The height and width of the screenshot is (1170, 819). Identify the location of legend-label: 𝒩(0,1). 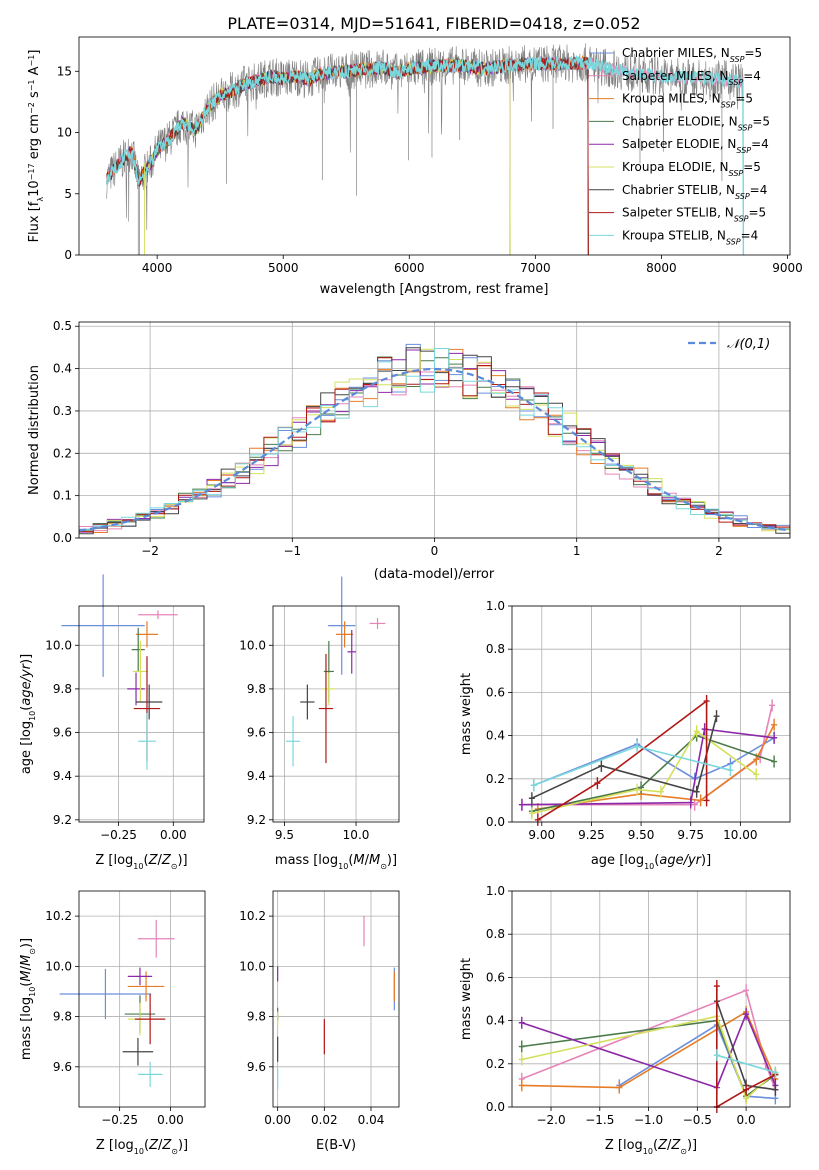
(748, 344).